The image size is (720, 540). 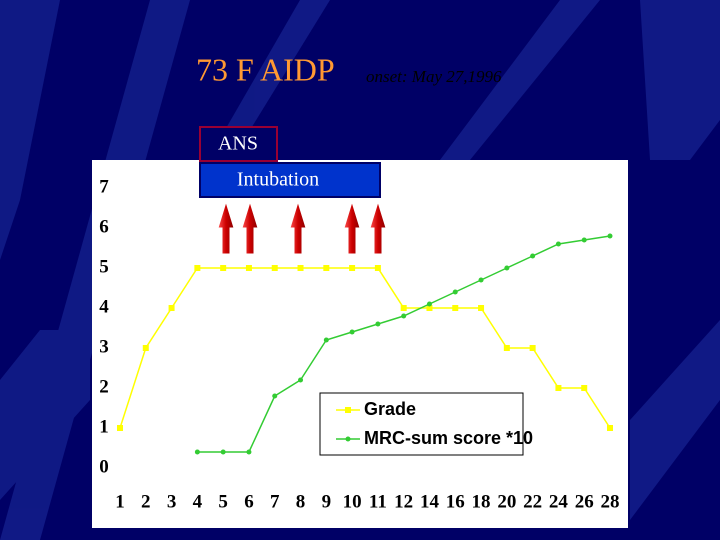 What do you see at coordinates (610, 501) in the screenshot?
I see `x-tick-label: 28` at bounding box center [610, 501].